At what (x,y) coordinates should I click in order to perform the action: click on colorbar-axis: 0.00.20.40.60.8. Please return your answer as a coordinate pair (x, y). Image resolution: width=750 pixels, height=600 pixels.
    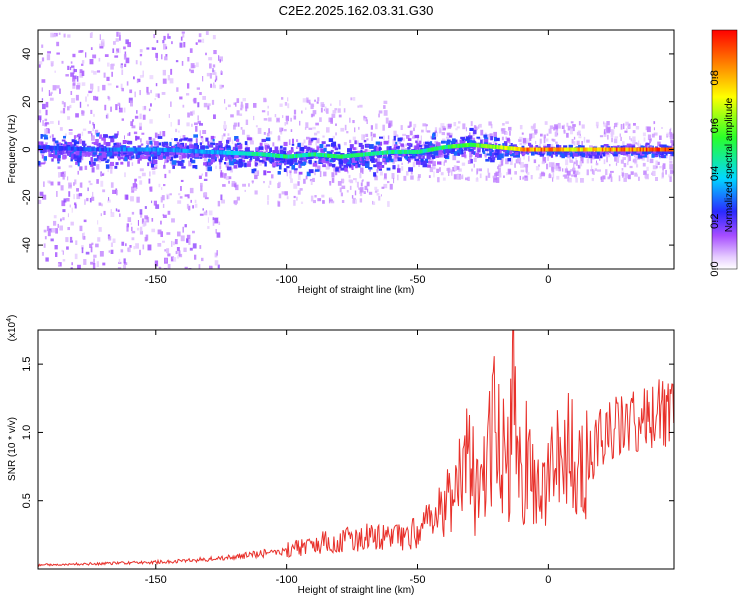
    Looking at the image, I should click on (723, 153).